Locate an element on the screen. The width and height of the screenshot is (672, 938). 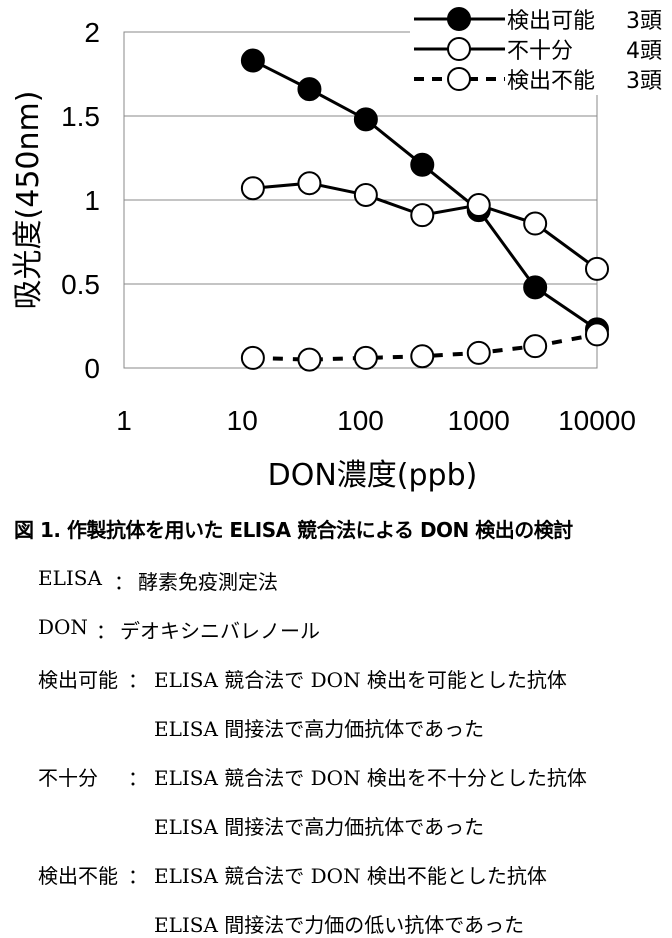
note-term: ELISA is located at coordinates (70, 578).